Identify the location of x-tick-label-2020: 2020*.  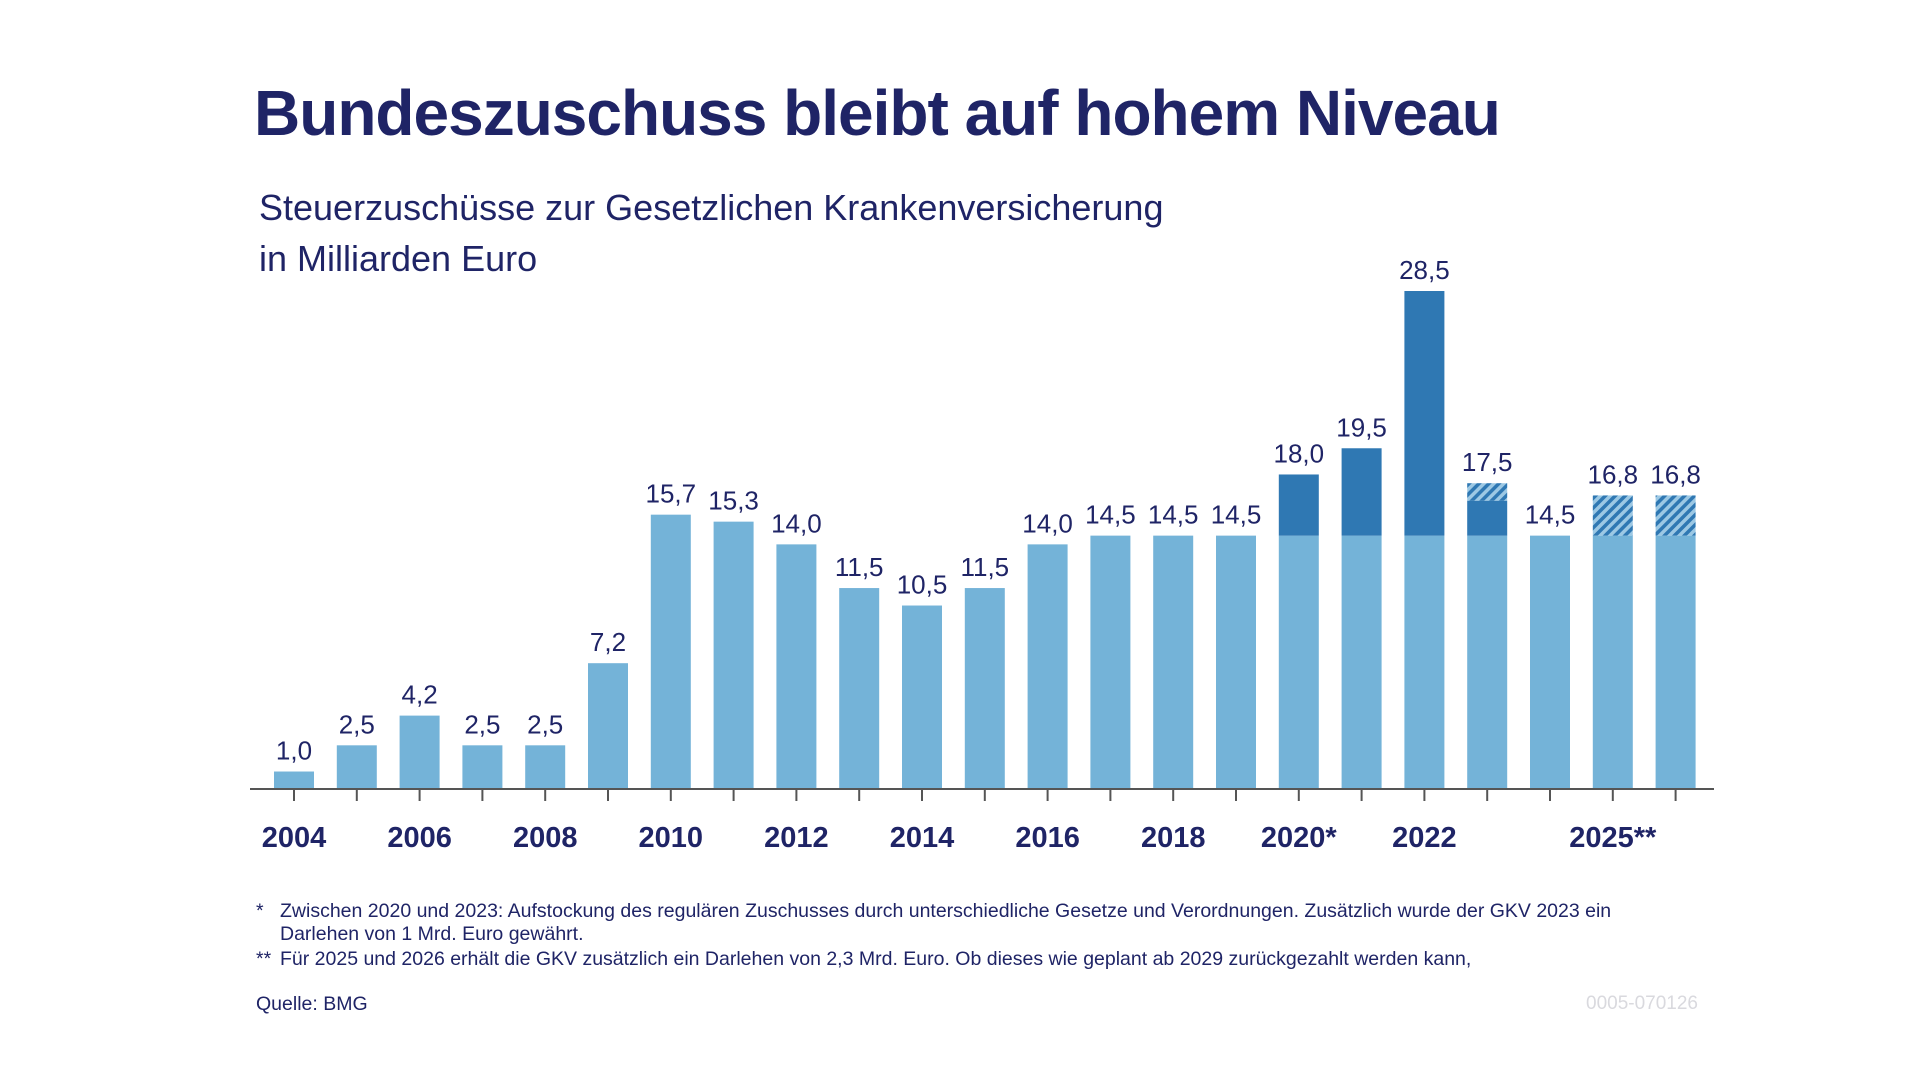
(1299, 838).